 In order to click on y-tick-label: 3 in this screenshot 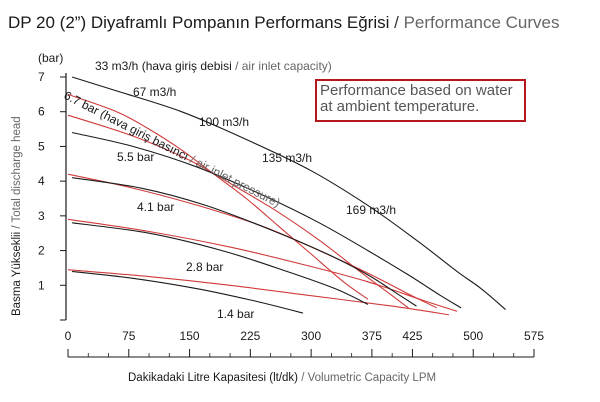, I will do `click(41, 216)`.